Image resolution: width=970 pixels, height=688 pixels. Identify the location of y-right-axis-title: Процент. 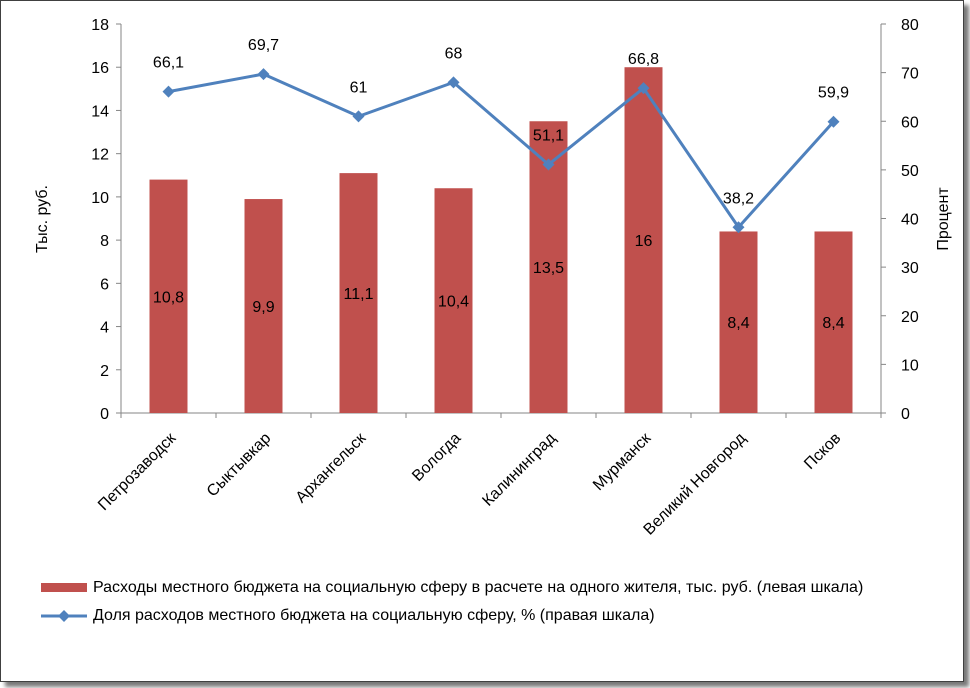
(943, 219).